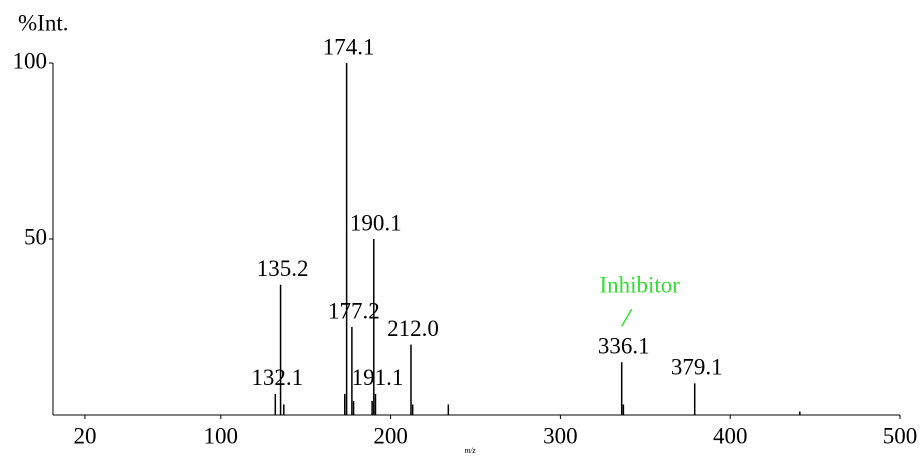  I want to click on x-axis-label: m/z, so click(470, 450).